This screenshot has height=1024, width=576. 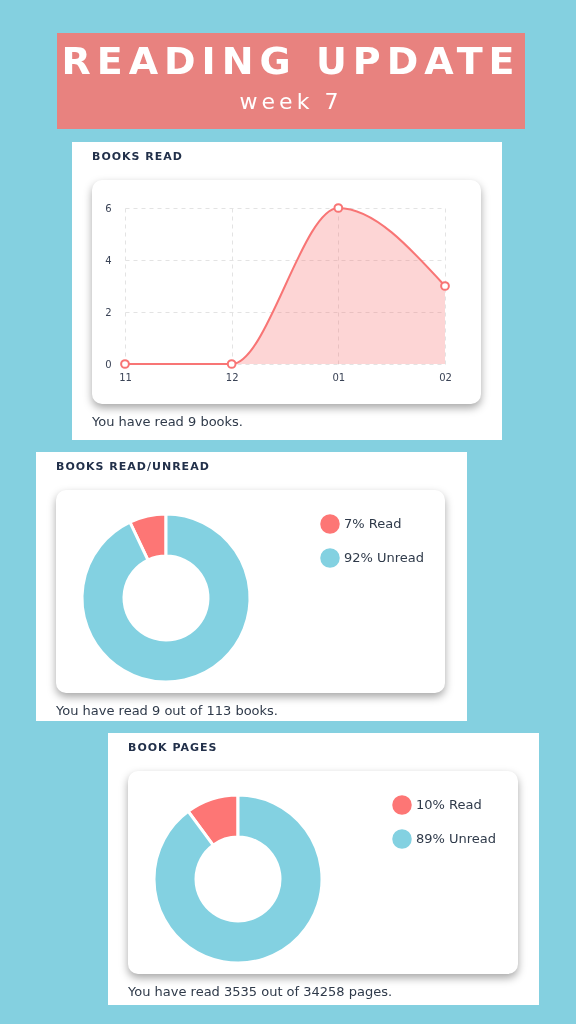 I want to click on legend-label: 10% Read, so click(x=449, y=804).